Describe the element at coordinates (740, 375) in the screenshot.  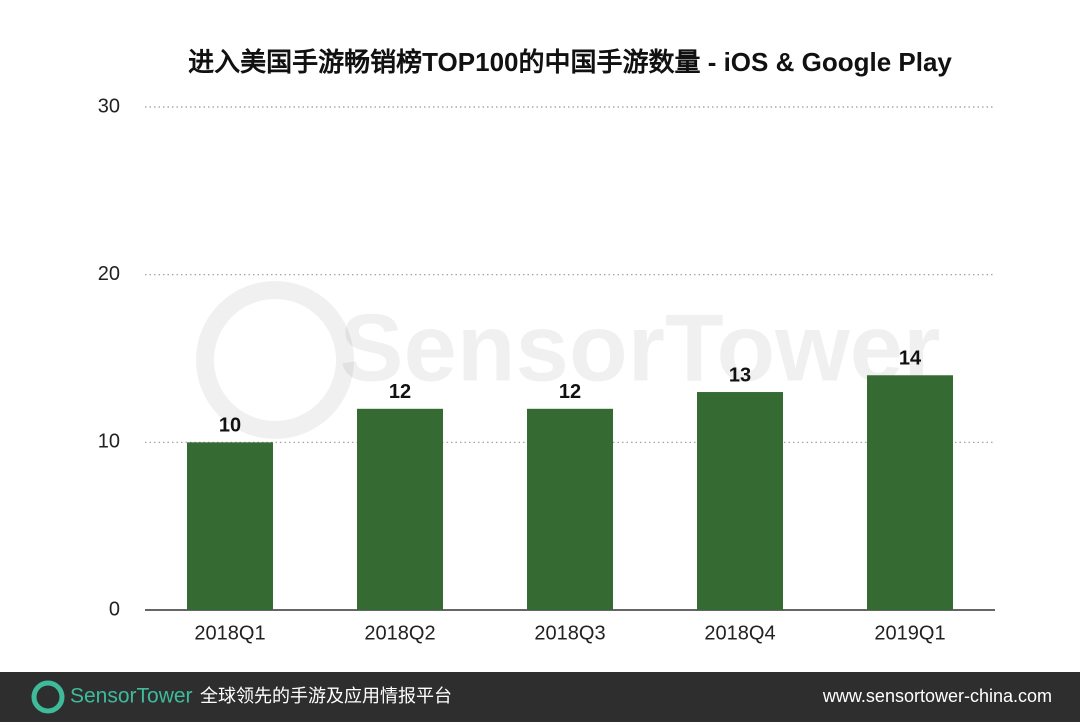
I see `data-label: 13` at that location.